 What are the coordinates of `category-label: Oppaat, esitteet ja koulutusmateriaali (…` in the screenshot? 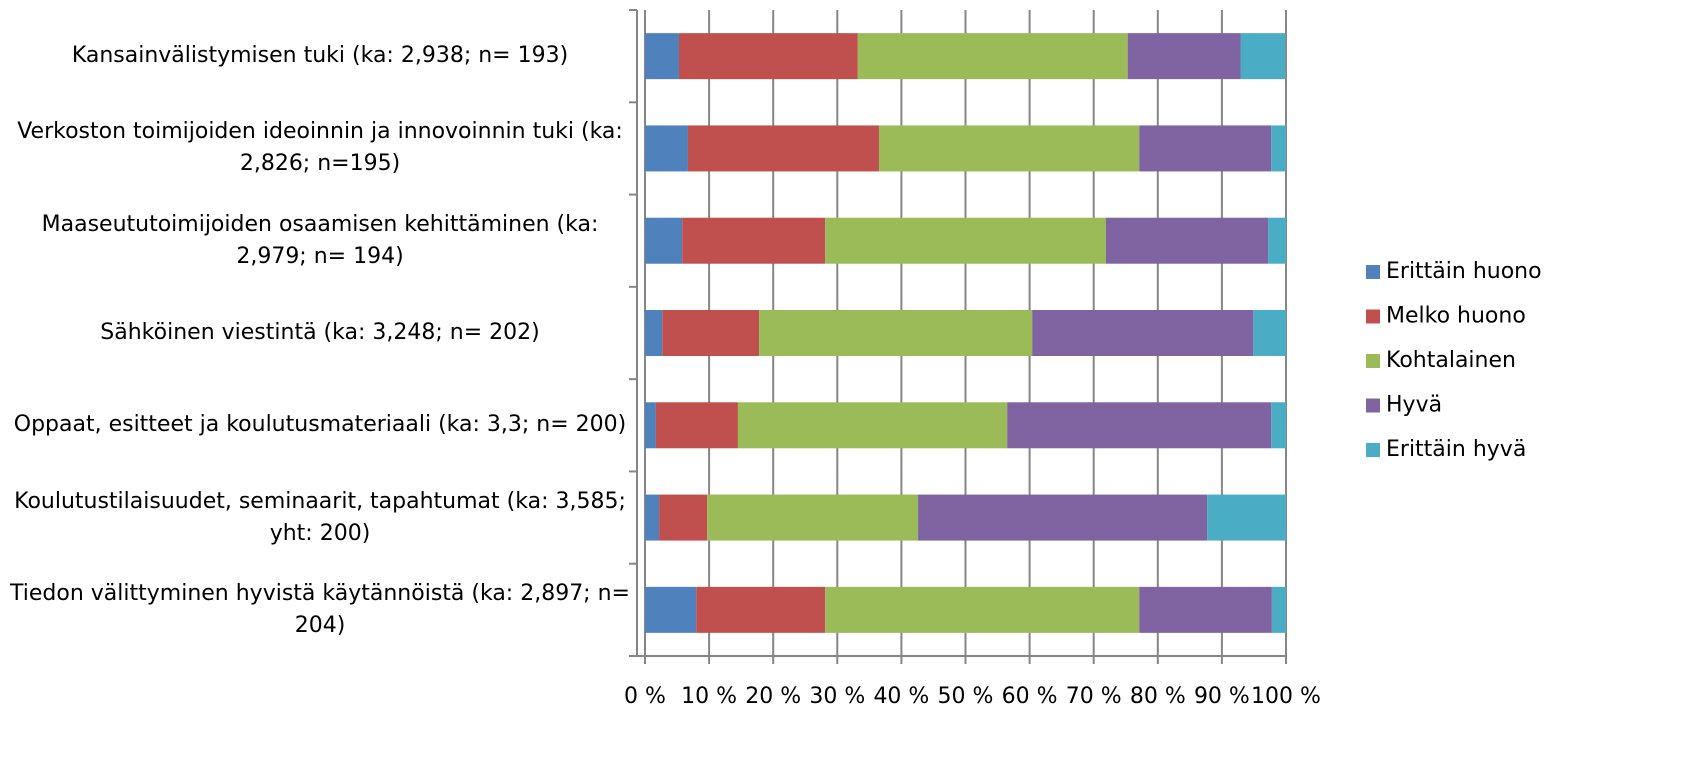 It's located at (320, 425).